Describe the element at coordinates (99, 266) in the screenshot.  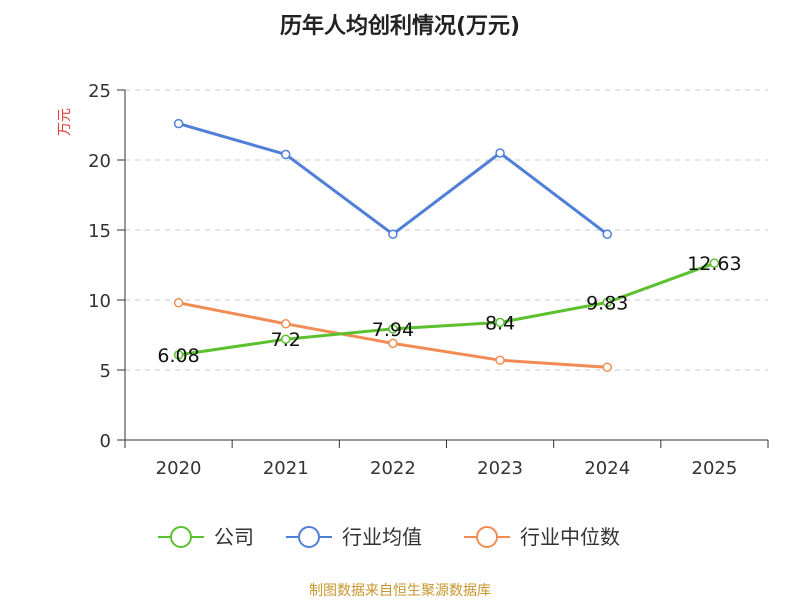
I see `y-tick-labels: 0 5 10 15 20 25` at that location.